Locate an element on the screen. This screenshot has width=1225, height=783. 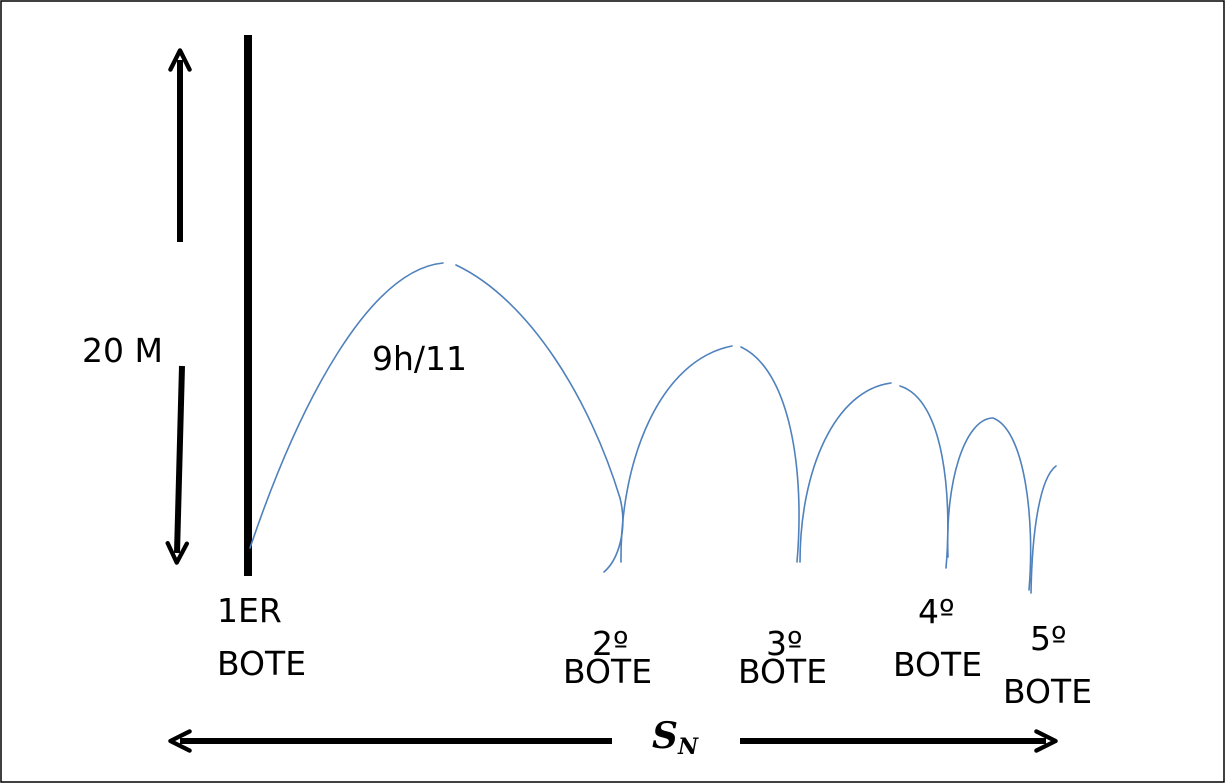
bounce-label-2-line1: 2º is located at coordinates (610, 643).